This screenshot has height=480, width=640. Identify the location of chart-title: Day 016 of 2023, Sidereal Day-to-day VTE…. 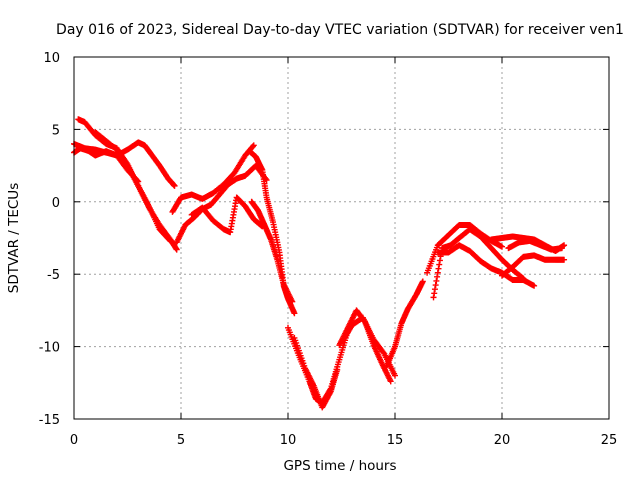
(340, 30).